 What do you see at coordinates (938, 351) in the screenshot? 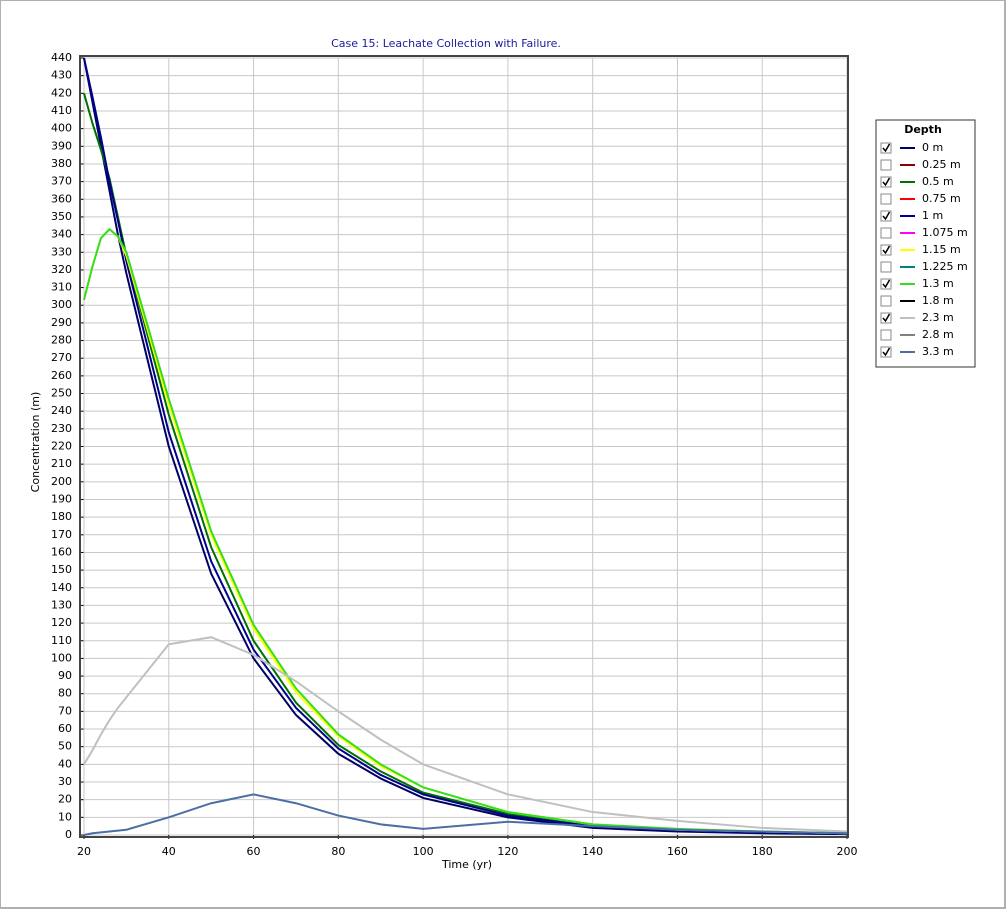
I see `legend-label: 3.3 m` at bounding box center [938, 351].